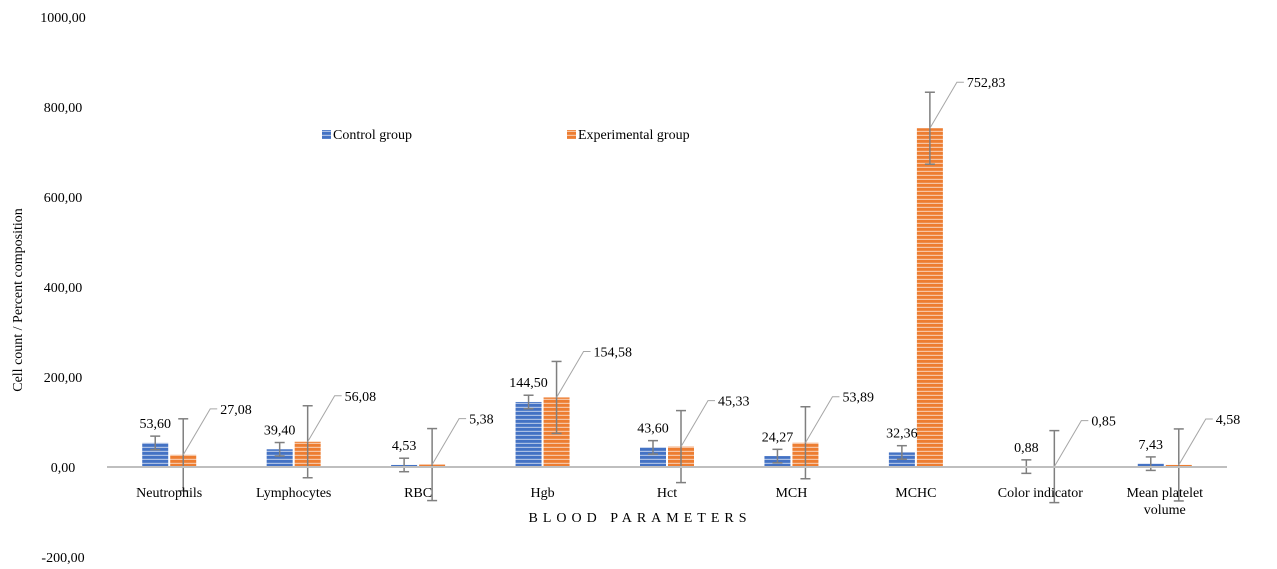  I want to click on data-label: 5,38, so click(481, 420).